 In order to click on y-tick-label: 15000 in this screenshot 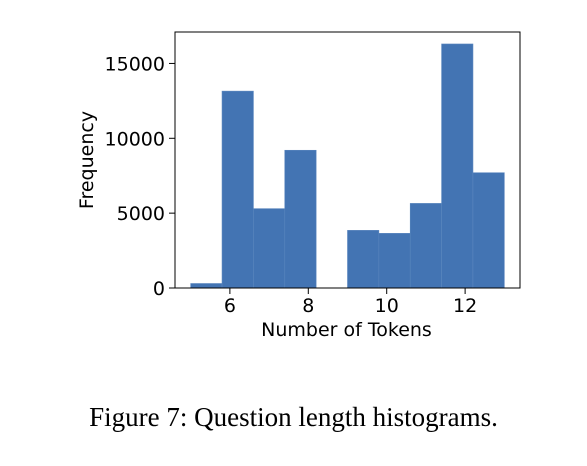, I will do `click(135, 64)`.